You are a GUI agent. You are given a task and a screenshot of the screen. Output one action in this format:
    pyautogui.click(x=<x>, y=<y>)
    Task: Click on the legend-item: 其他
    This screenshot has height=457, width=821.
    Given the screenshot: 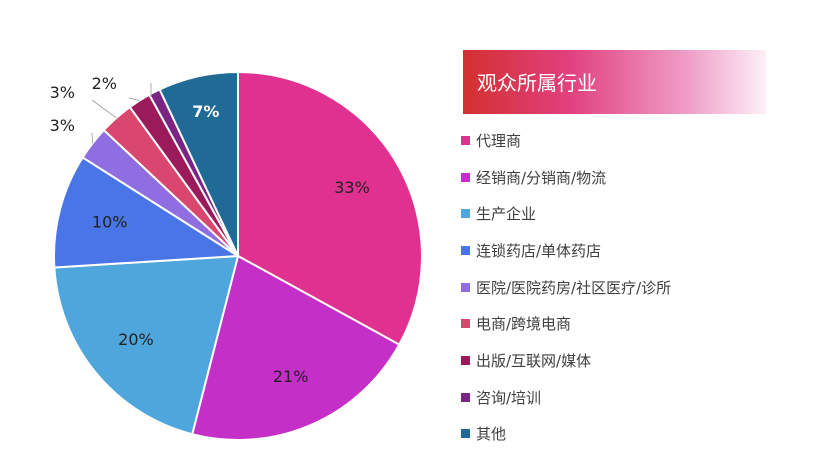 What is the action you would take?
    pyautogui.click(x=566, y=434)
    